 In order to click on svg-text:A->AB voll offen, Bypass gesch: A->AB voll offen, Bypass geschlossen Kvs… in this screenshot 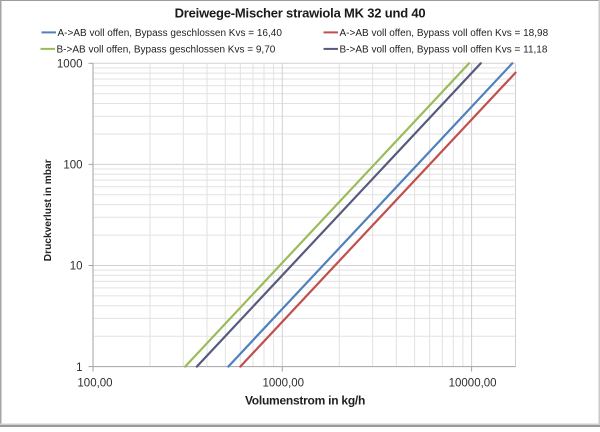, I will do `click(170, 33)`.